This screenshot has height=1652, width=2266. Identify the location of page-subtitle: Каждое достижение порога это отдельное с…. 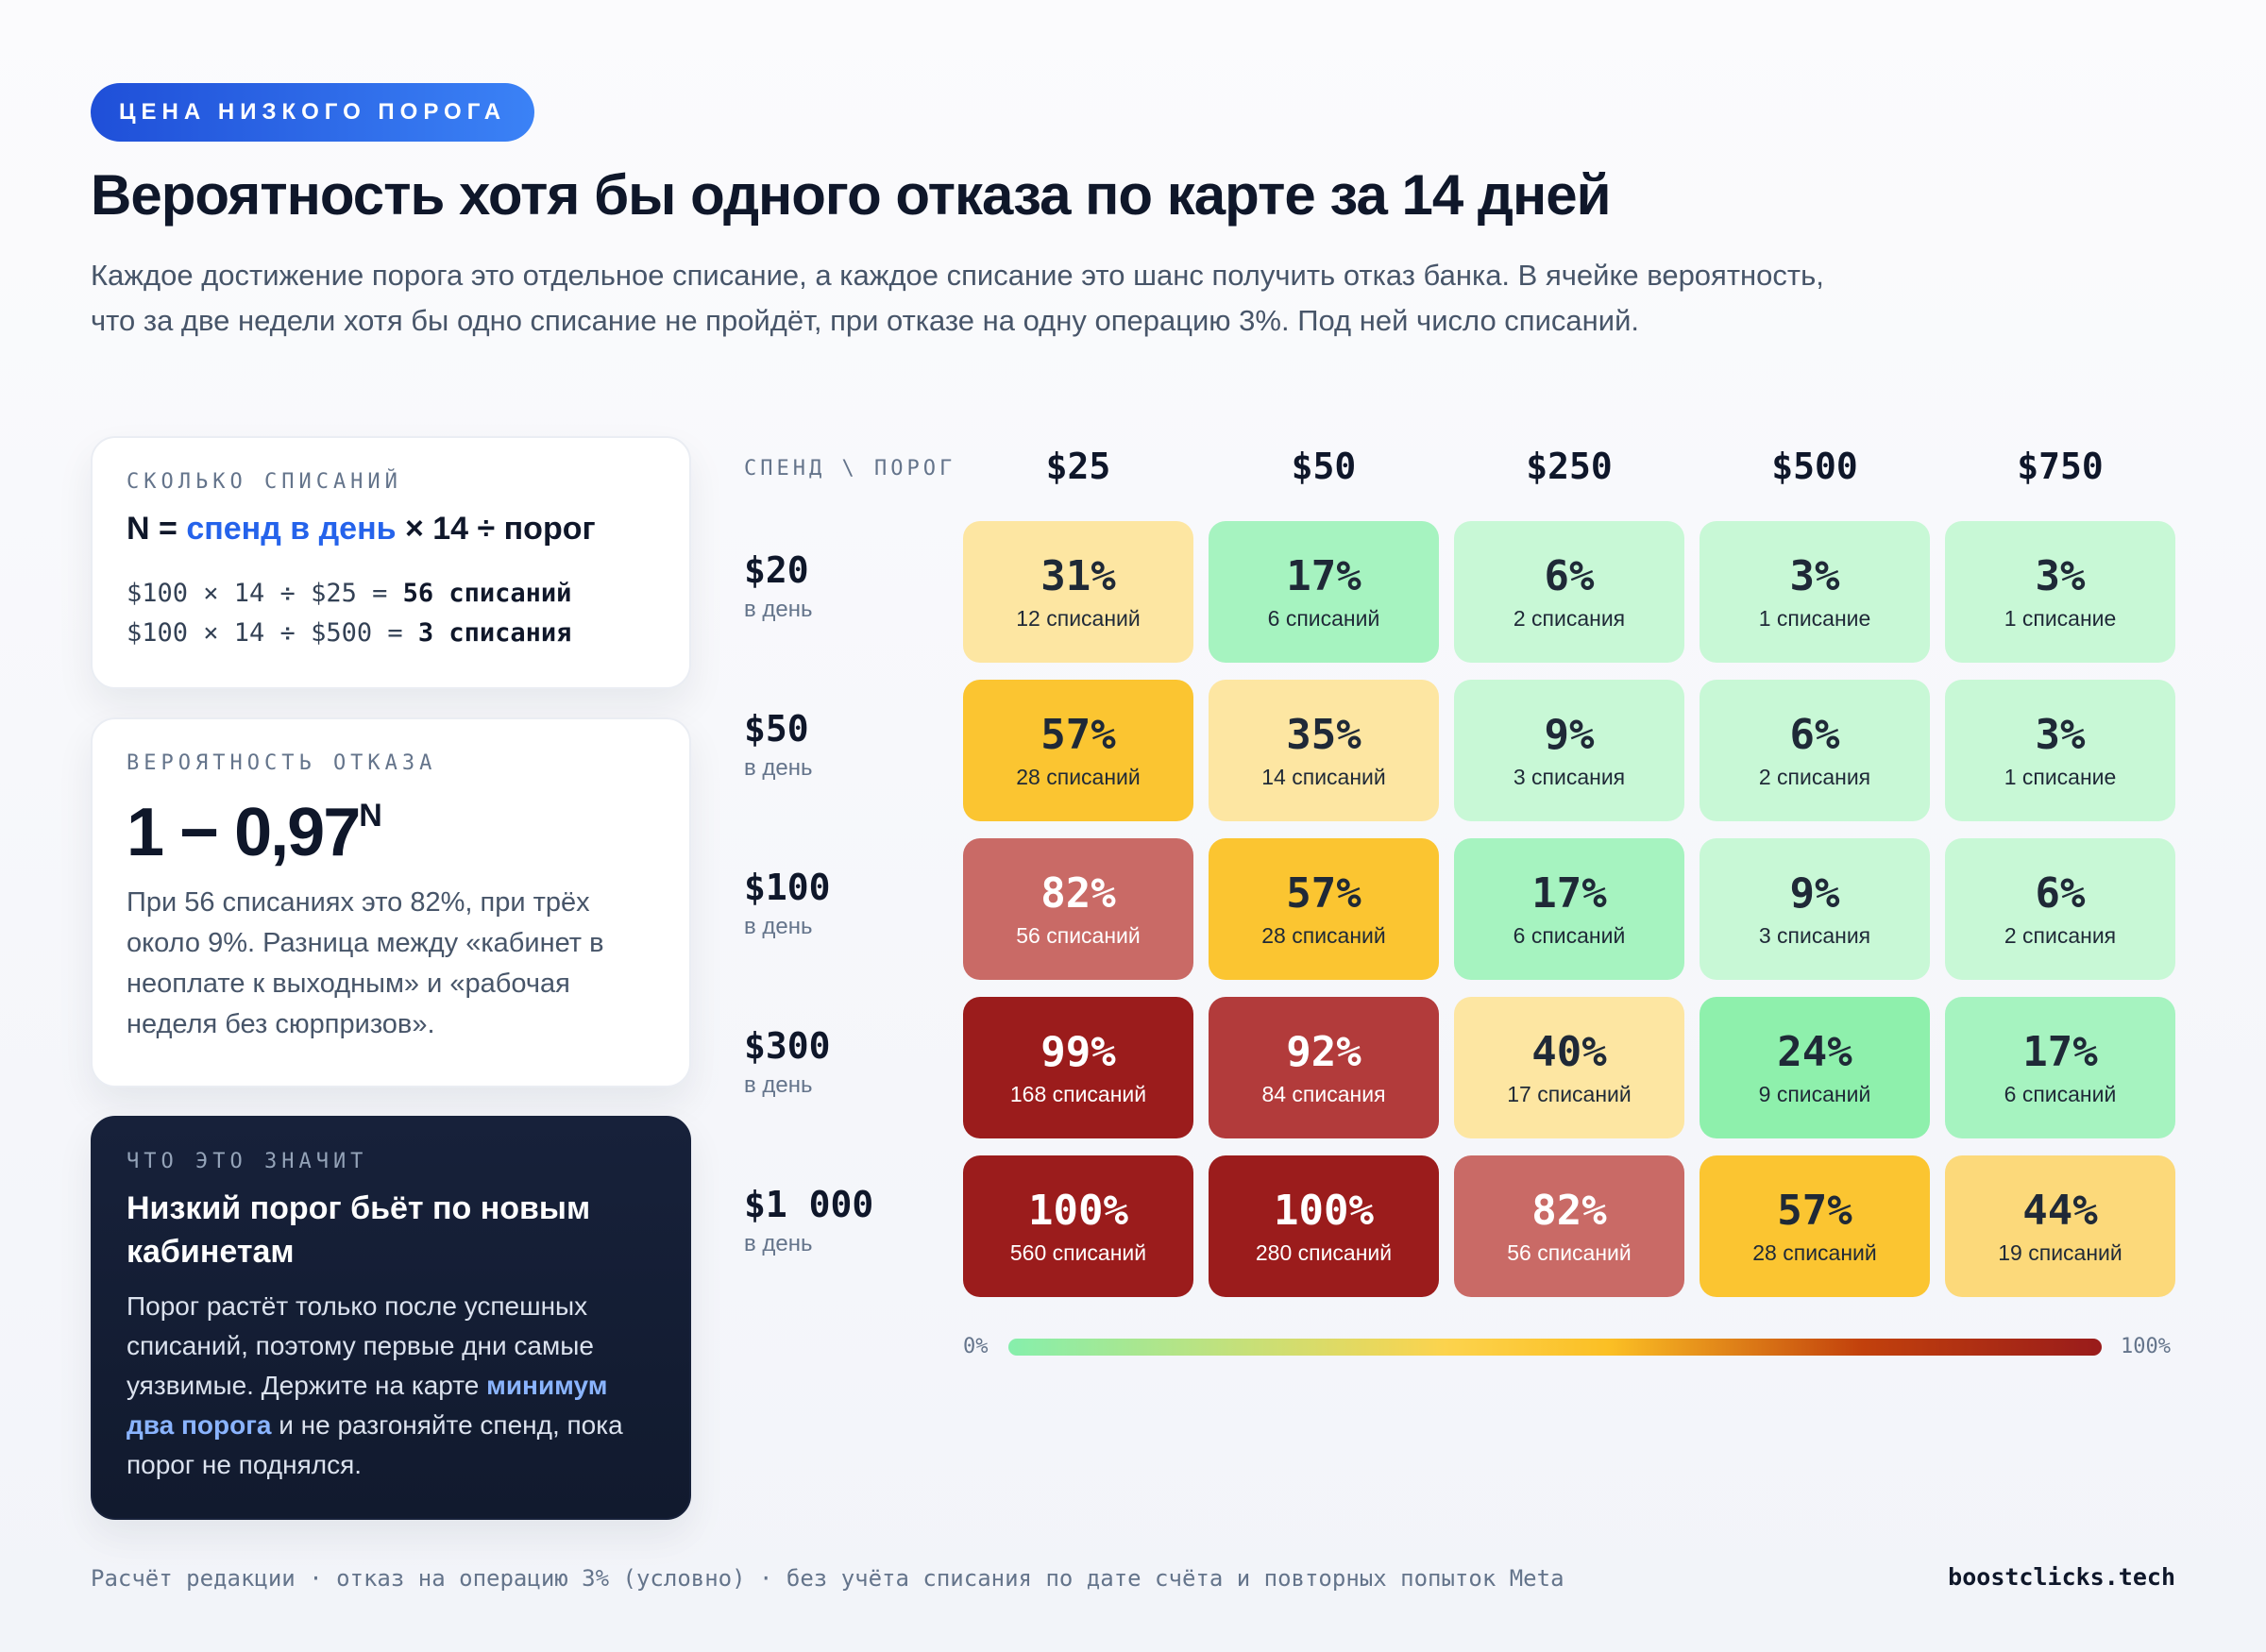
(958, 298).